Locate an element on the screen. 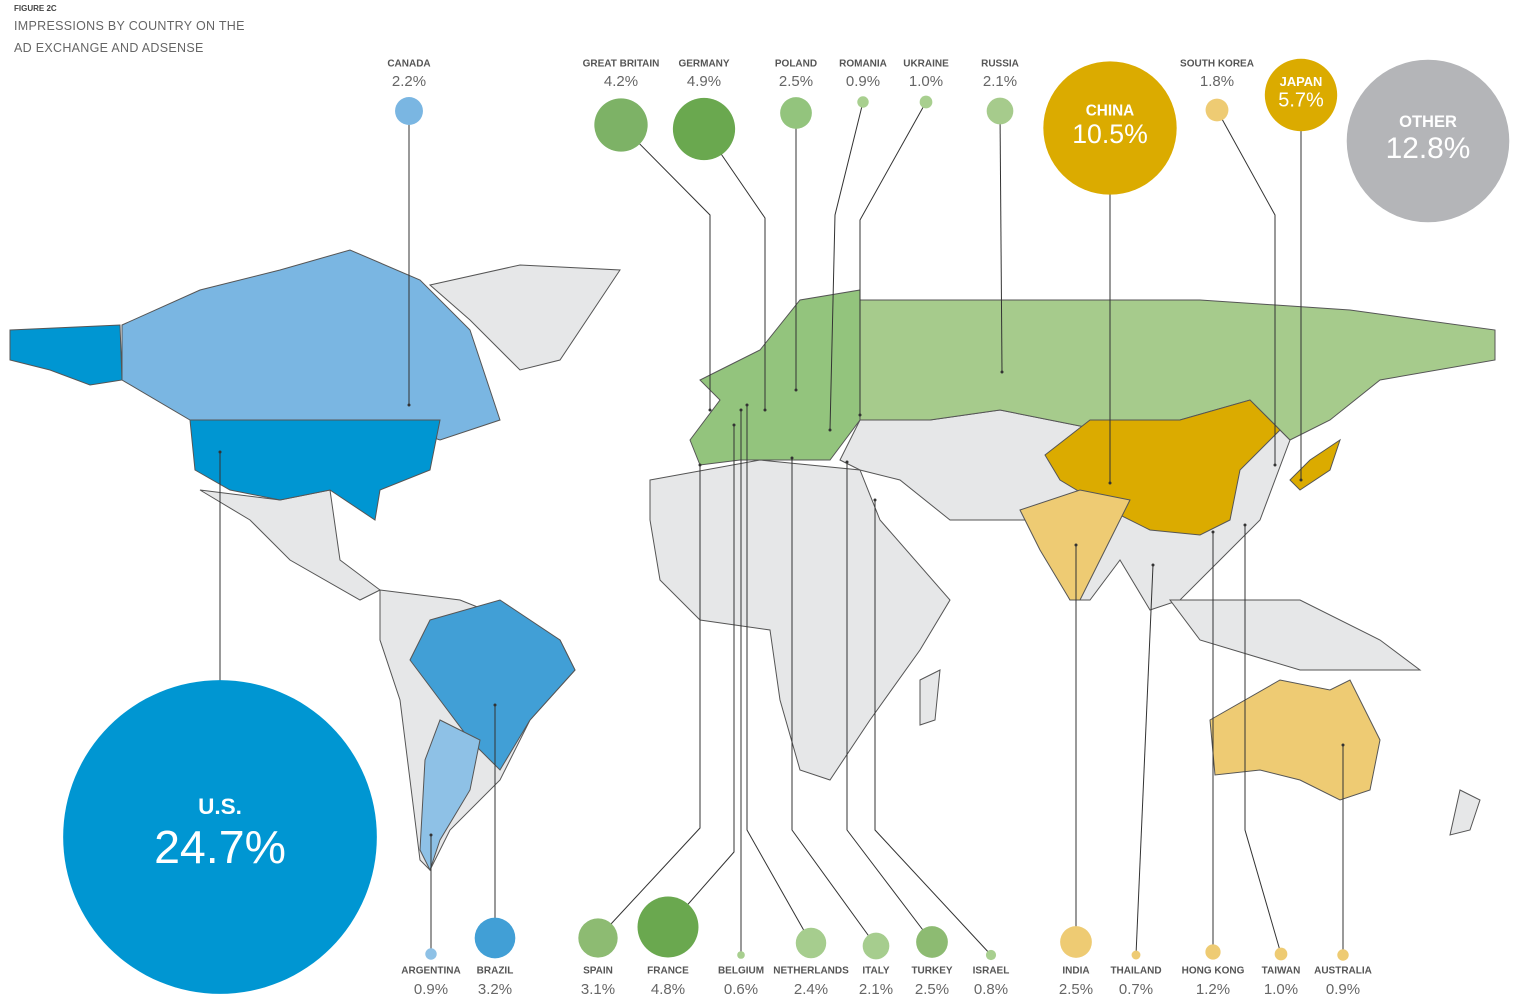 This screenshot has height=1001, width=1519. country-name: SPAIN is located at coordinates (598, 971).